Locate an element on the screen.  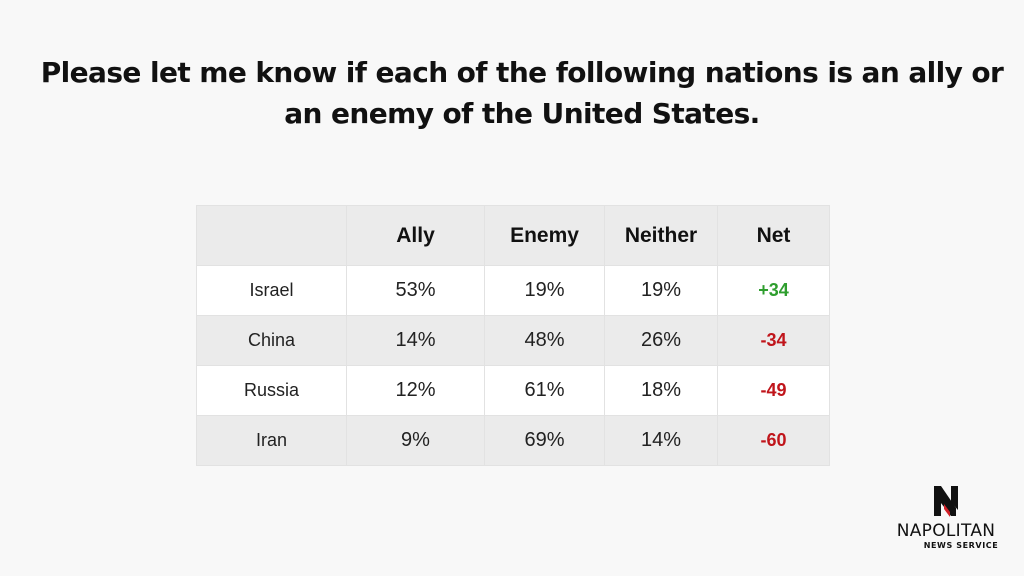
napolitan-logo: NAPOLITAN NEWS SERVICE is located at coordinates (946, 517).